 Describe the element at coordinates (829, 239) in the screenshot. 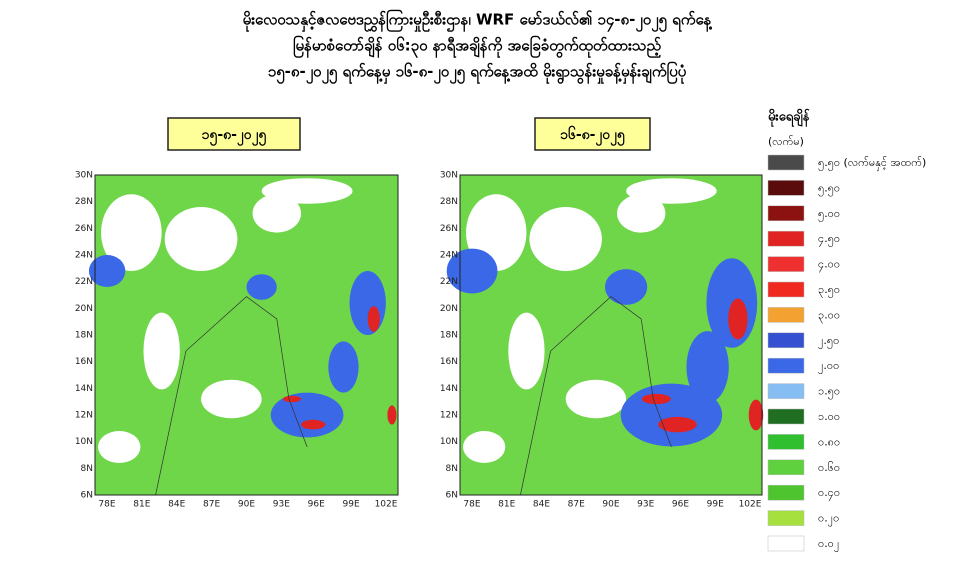

I see `legend-label: ၄.၅၀` at that location.